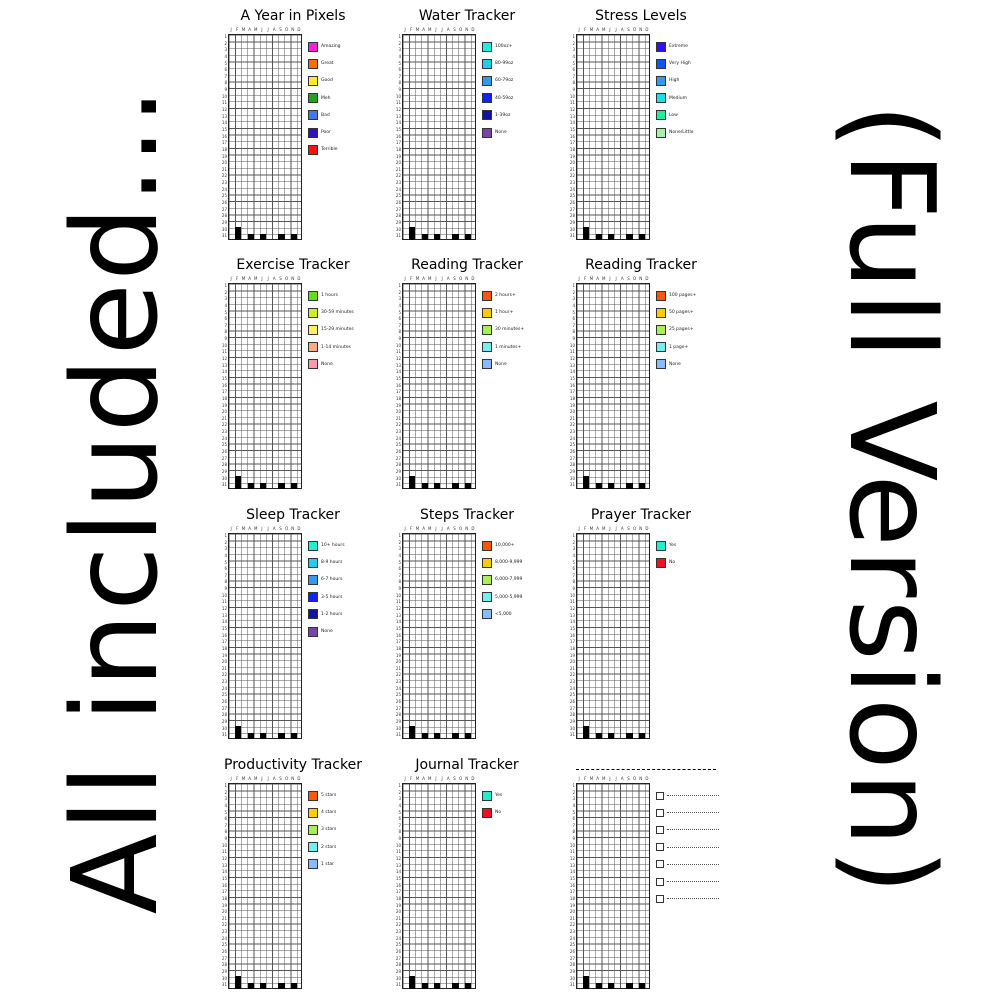 This screenshot has height=1000, width=1000. Describe the element at coordinates (505, 296) in the screenshot. I see `legend-label: 2 hours+` at that location.